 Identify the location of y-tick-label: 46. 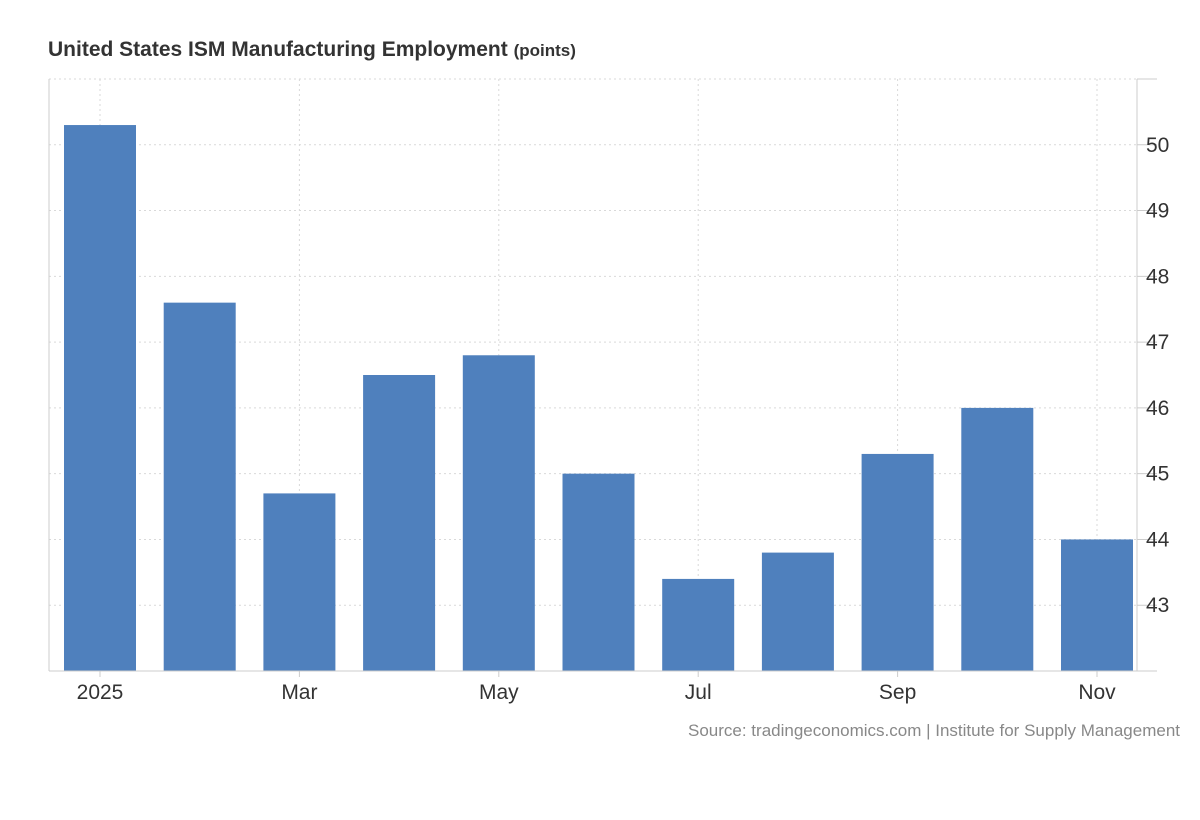
(1157, 408).